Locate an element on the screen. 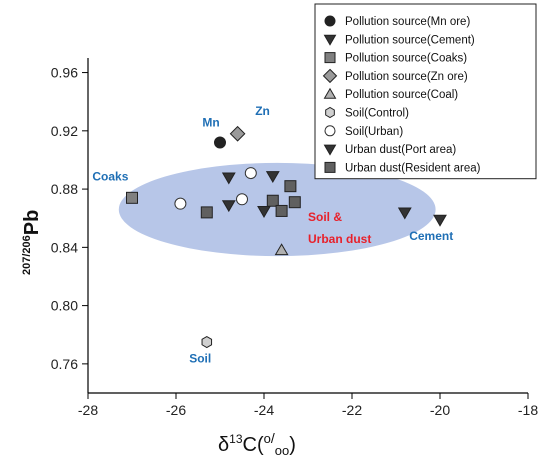 The height and width of the screenshot is (469, 550). annotation-label: Mn is located at coordinates (210, 122).